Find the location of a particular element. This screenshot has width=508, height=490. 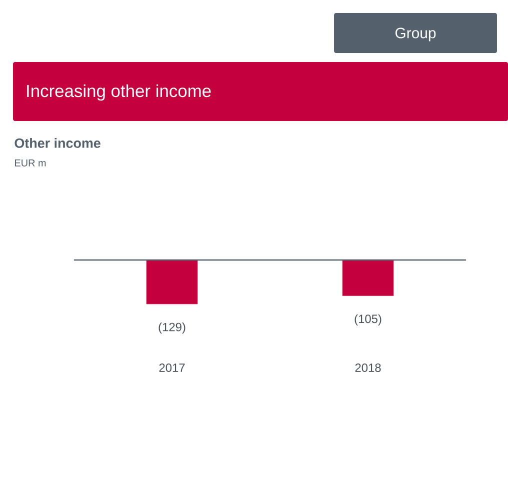

x-tick-label: 2017 is located at coordinates (172, 368).